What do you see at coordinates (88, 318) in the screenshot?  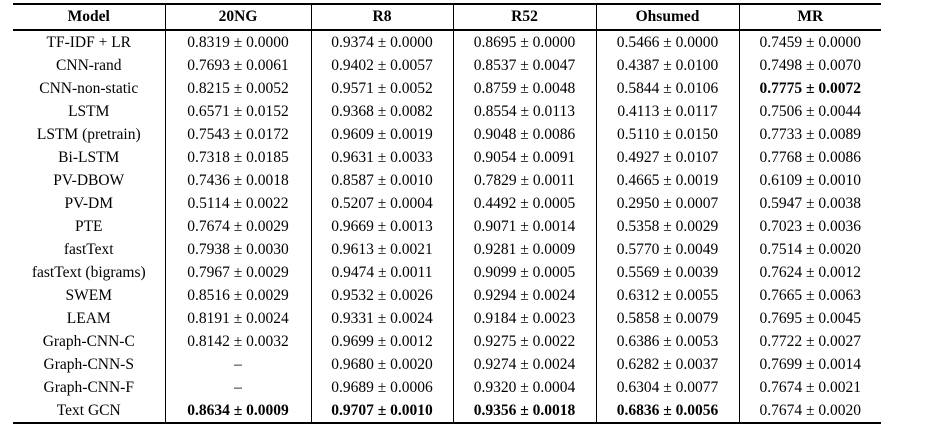 I see `model-name-cell: LEAM` at bounding box center [88, 318].